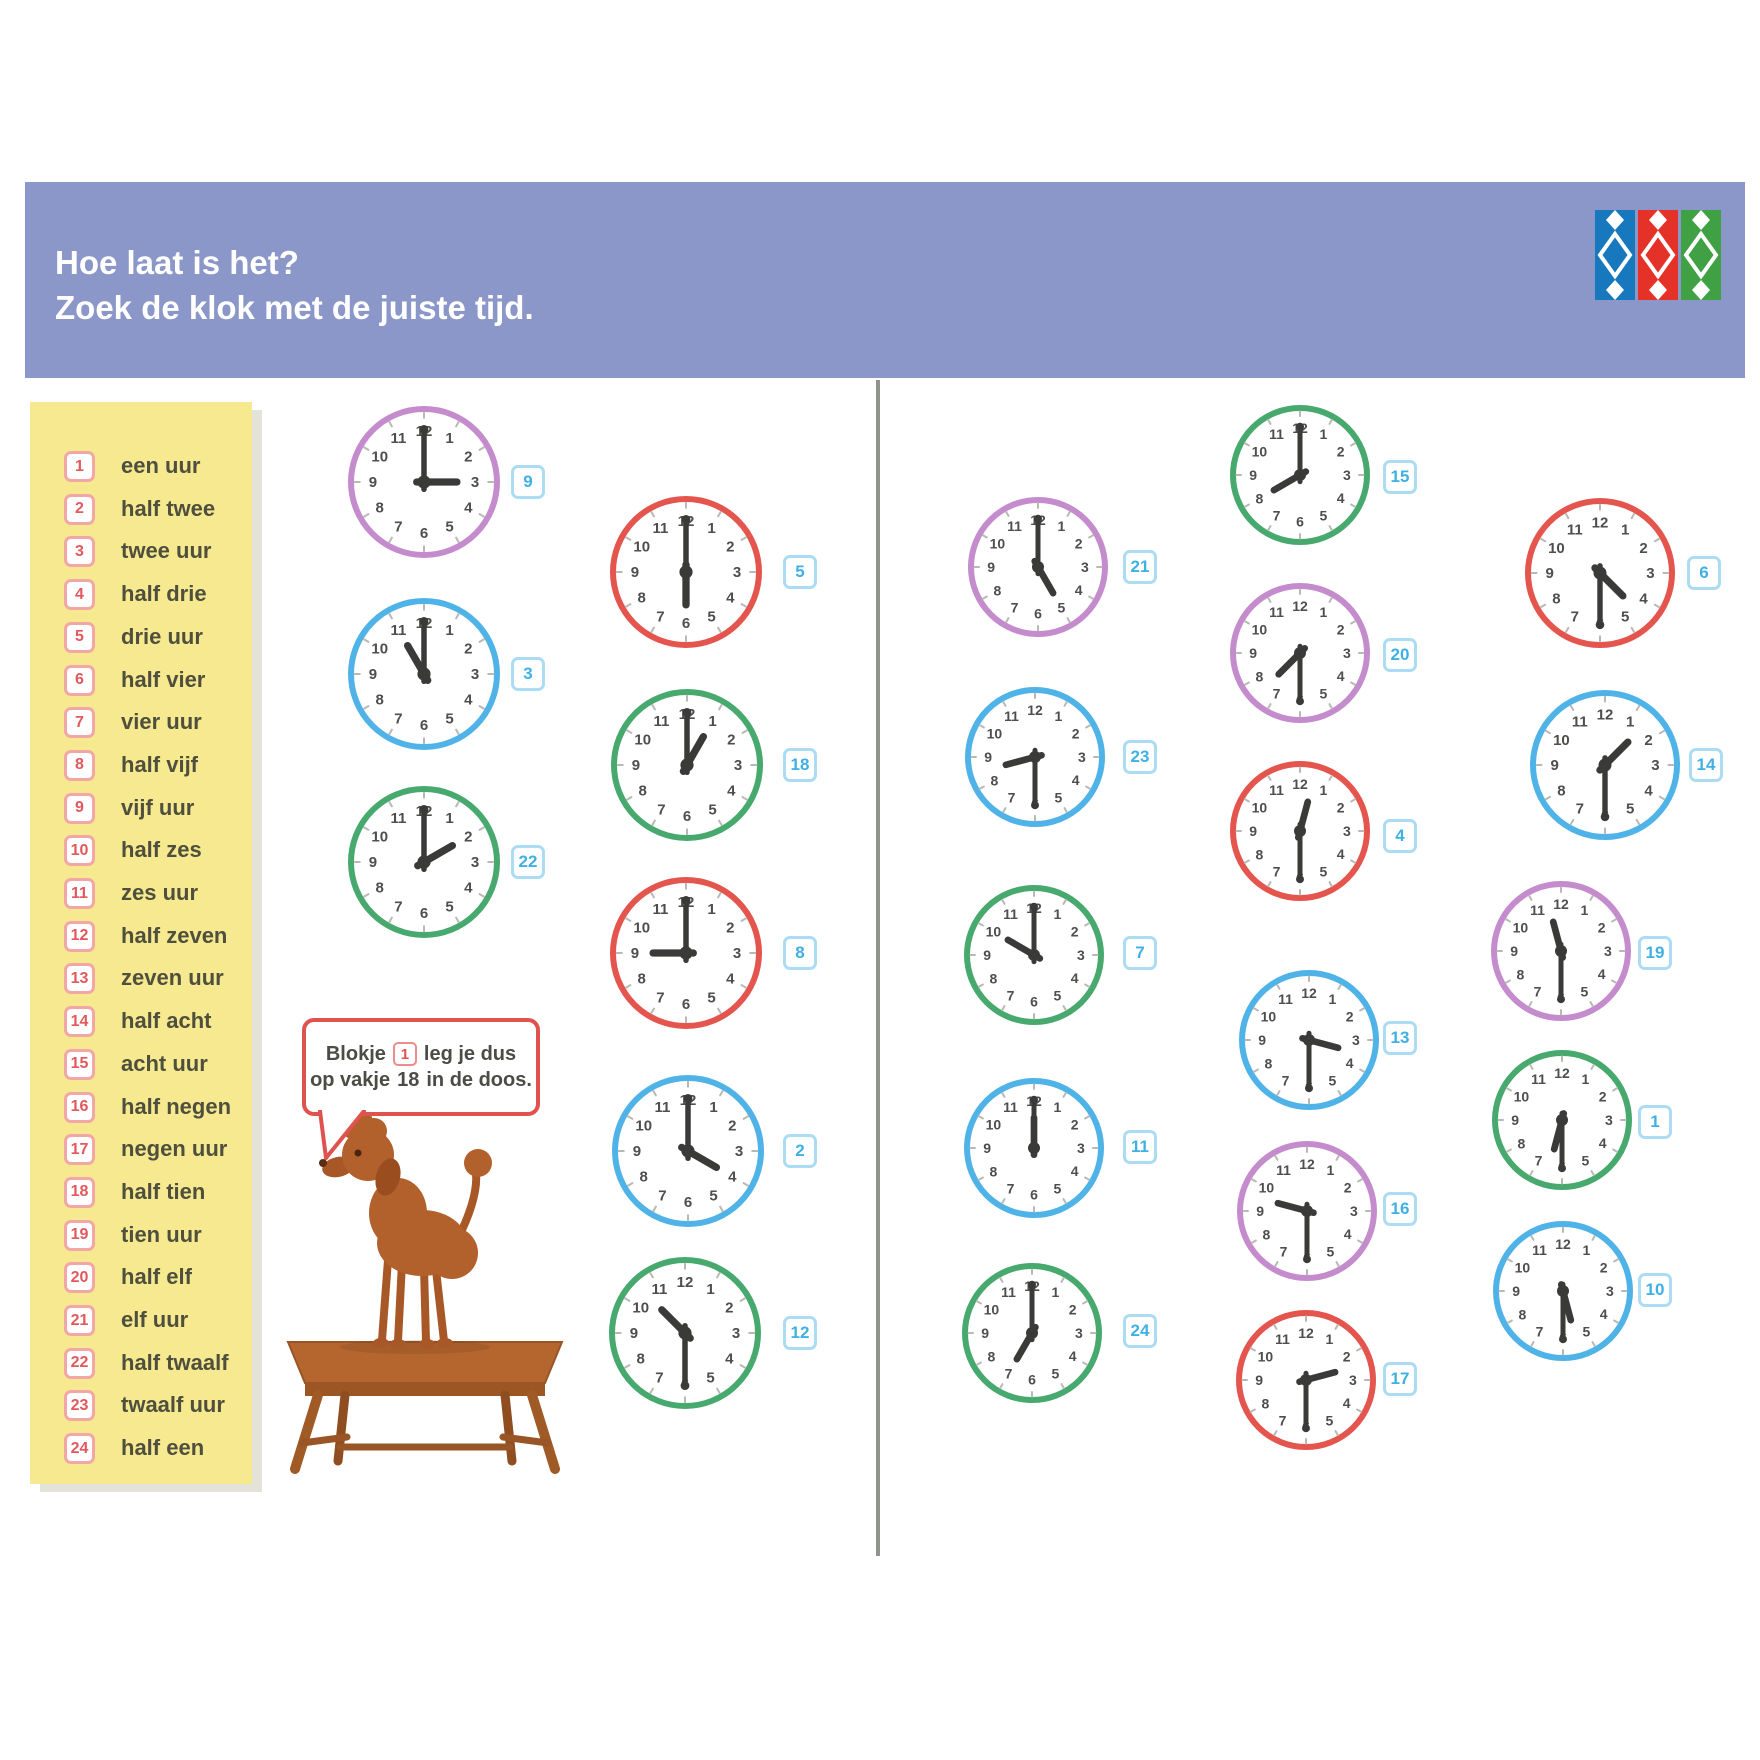  What do you see at coordinates (156, 1277) in the screenshot?
I see `legend-time-label: half elf` at bounding box center [156, 1277].